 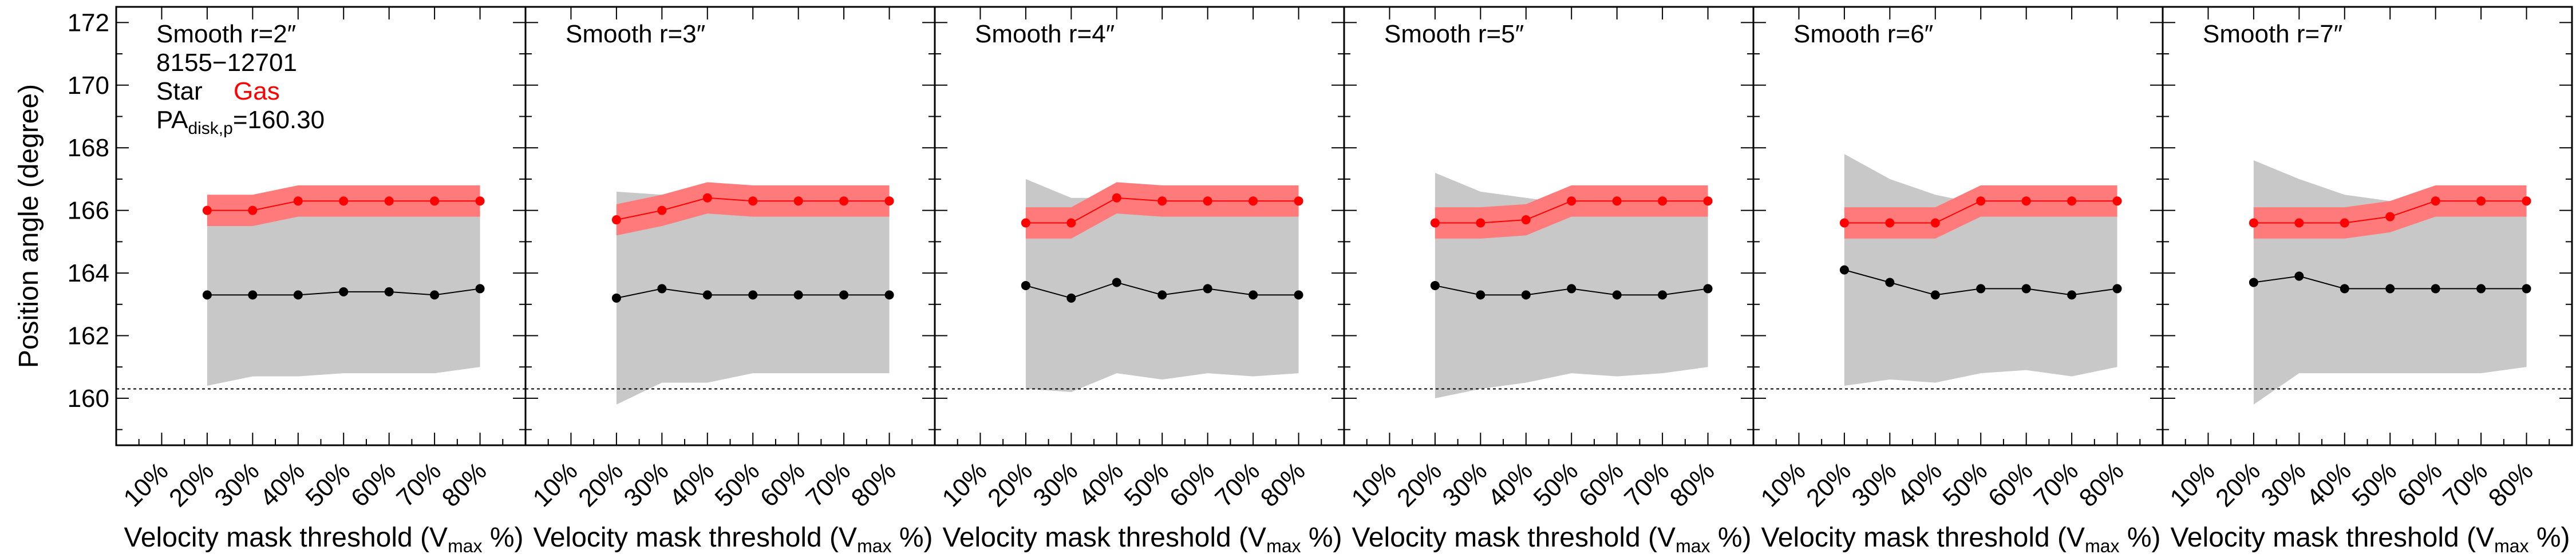 I want to click on star-uncertainty-band, so click(x=1162, y=285).